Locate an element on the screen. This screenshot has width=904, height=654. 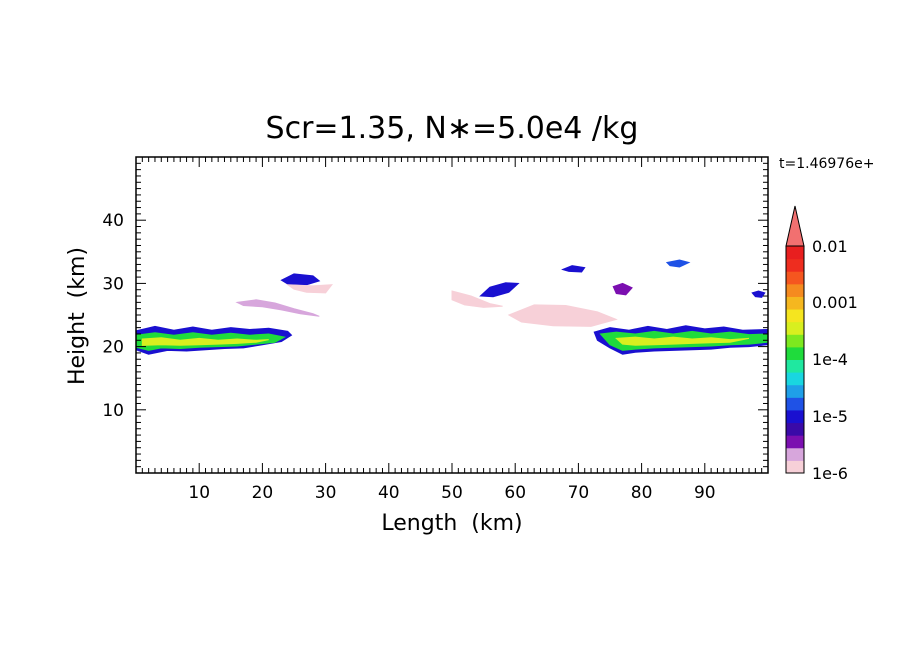
contour-region-blob-30km-halo is located at coordinates (309, 289).